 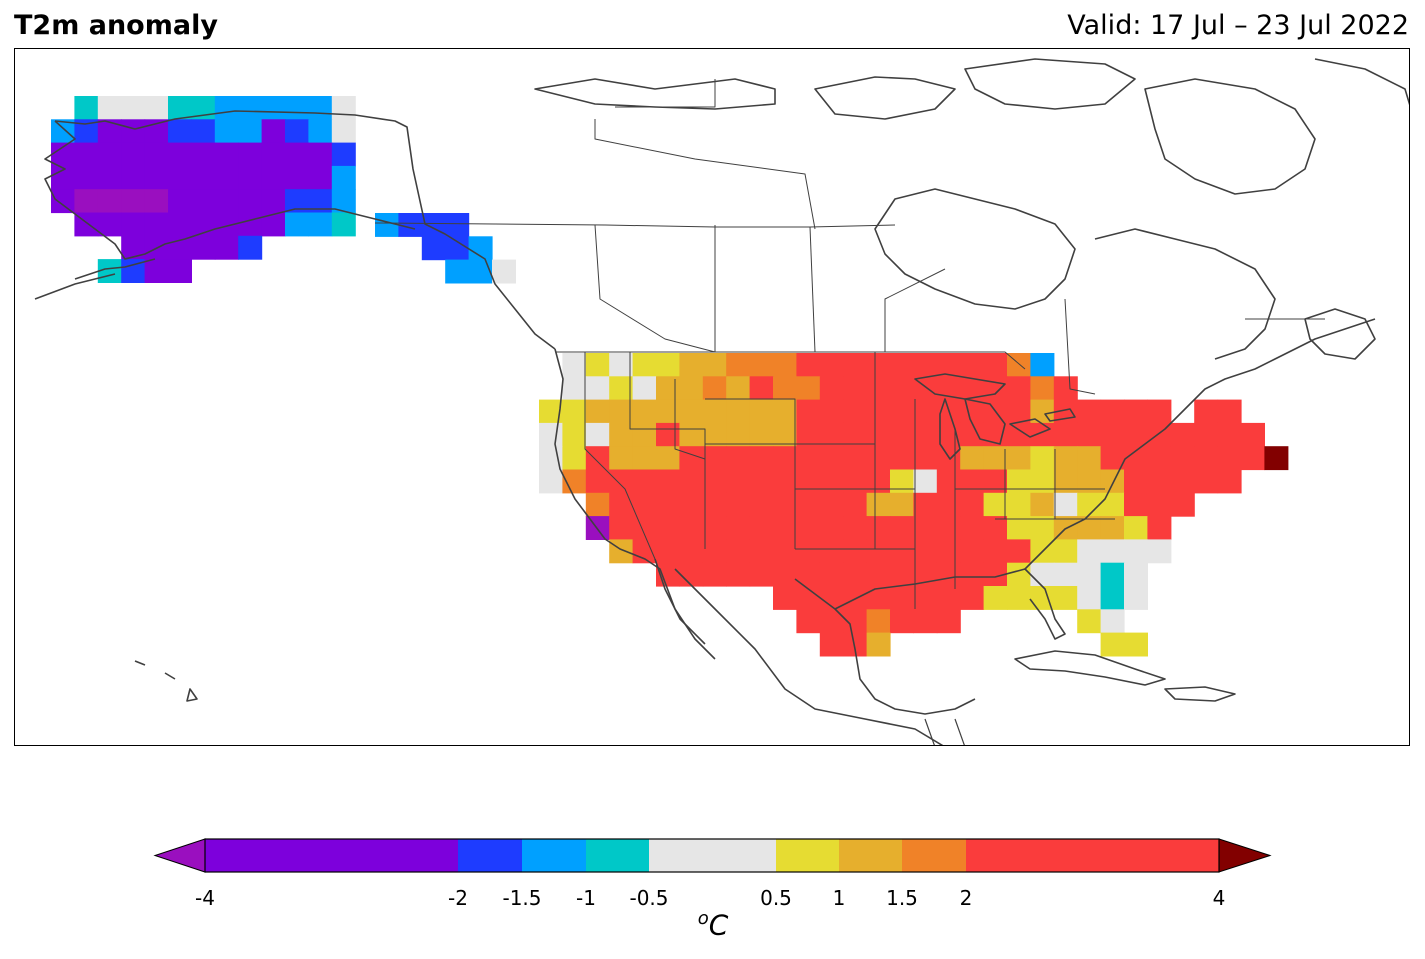 I want to click on colorbar-tick-label: -0.5, so click(x=649, y=898).